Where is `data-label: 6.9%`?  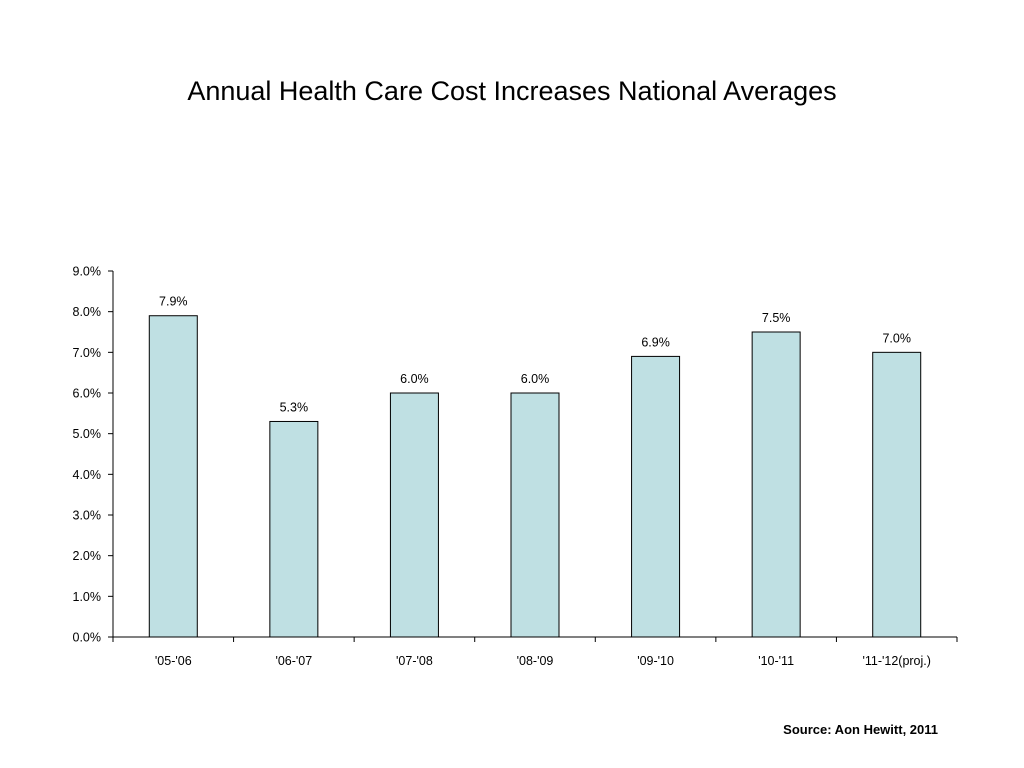 data-label: 6.9% is located at coordinates (655, 342).